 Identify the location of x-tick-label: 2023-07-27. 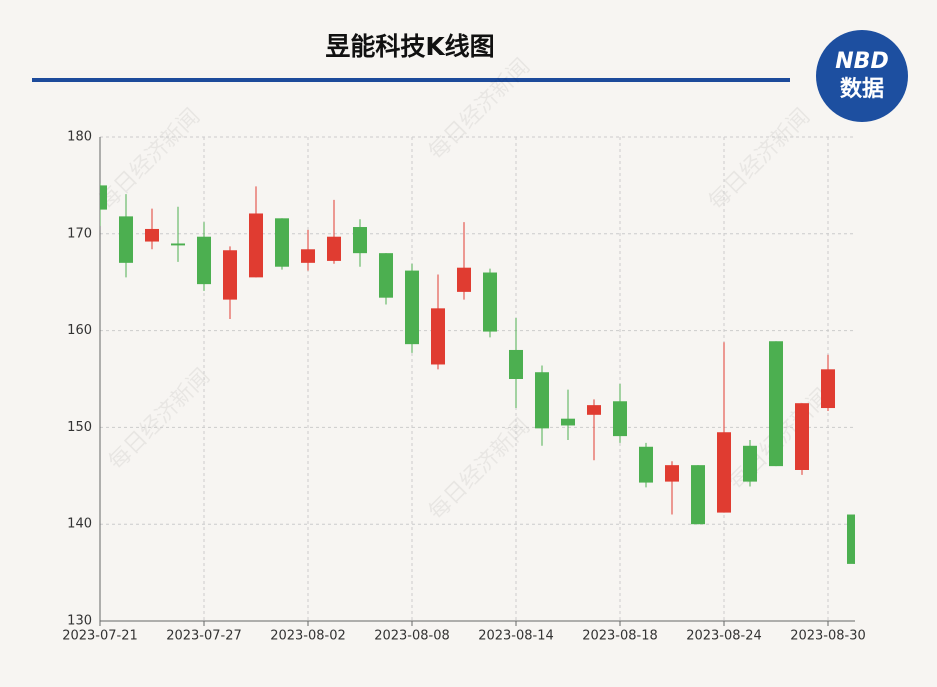
(204, 636).